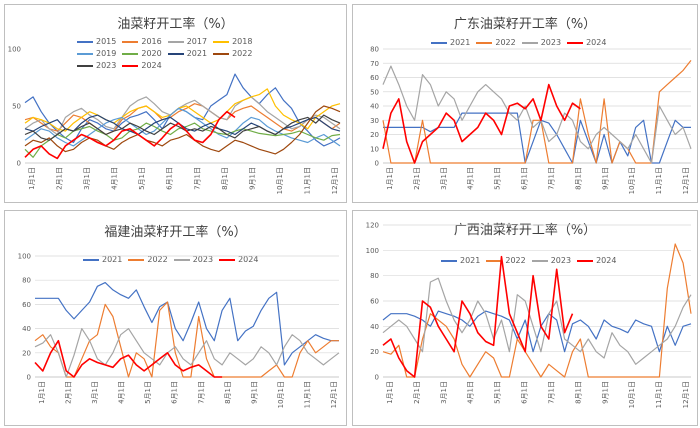  I want to click on y-tick-label: 120, so click(372, 226).